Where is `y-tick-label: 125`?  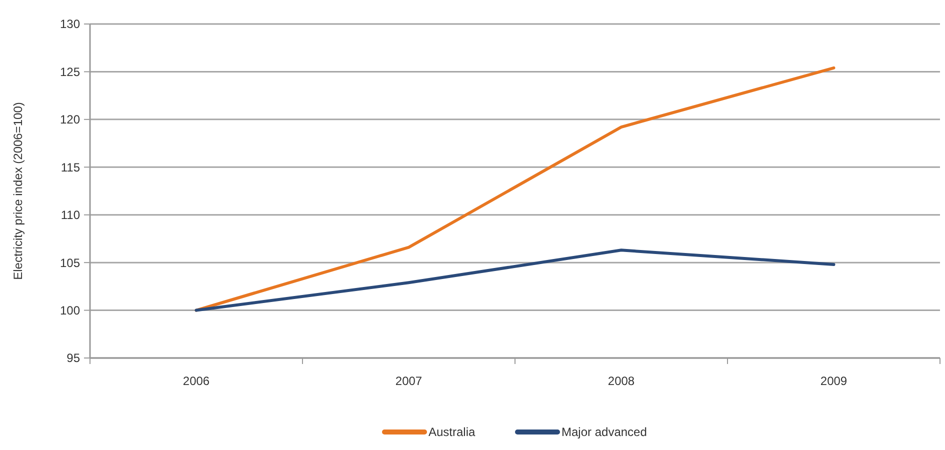
y-tick-label: 125 is located at coordinates (70, 71).